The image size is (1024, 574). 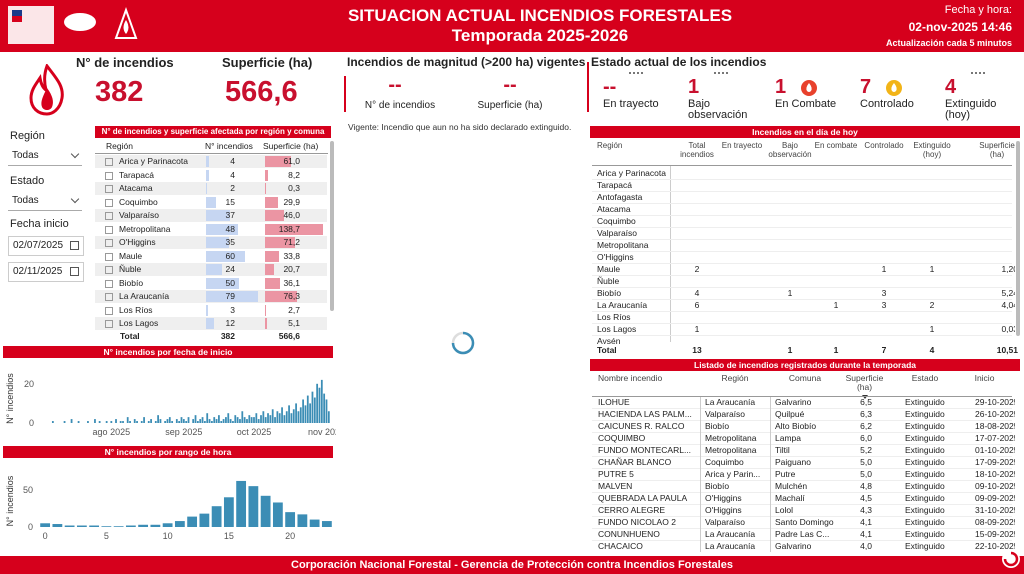 I want to click on icon-flame, so click(x=894, y=87).